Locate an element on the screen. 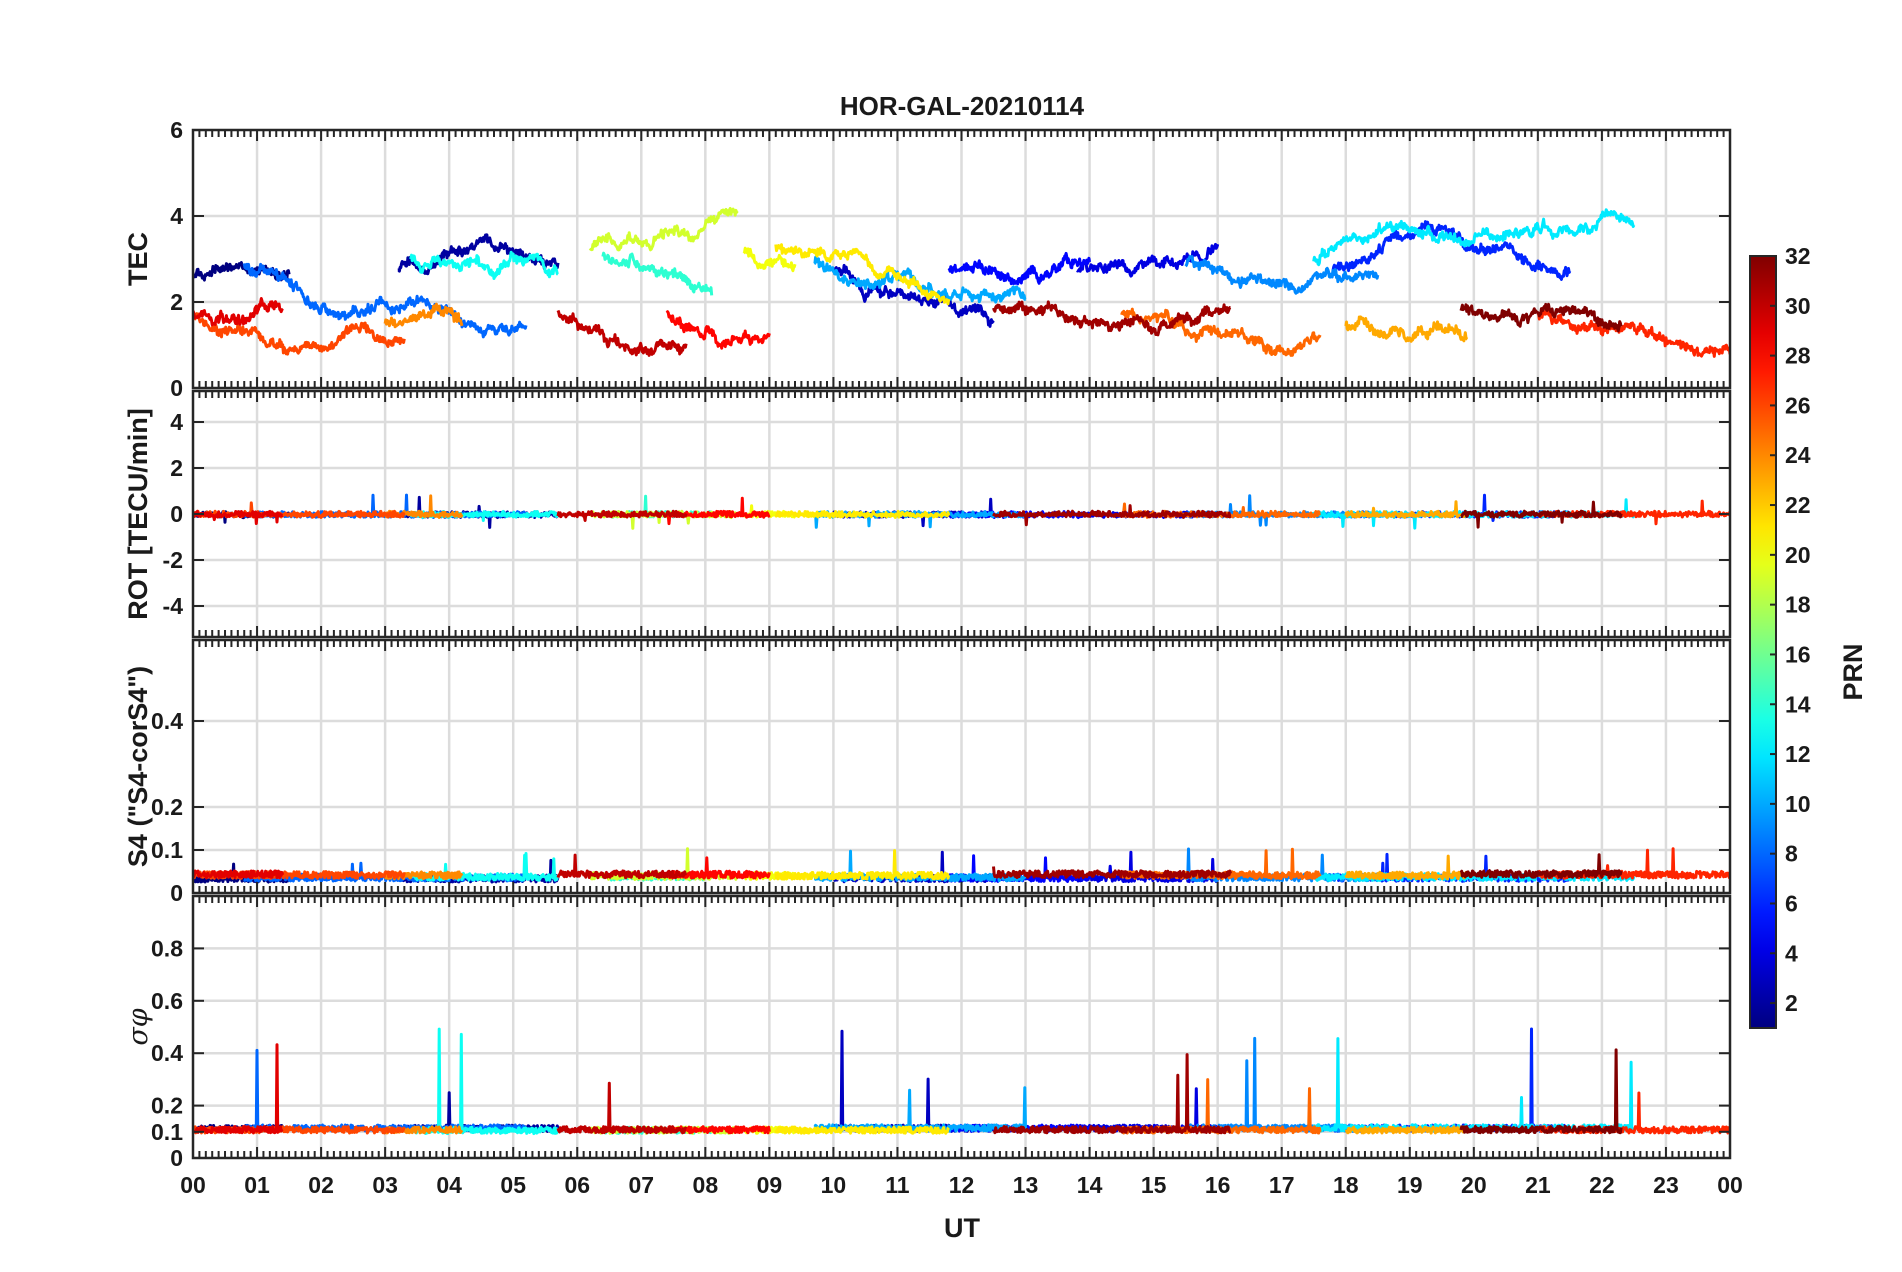  x-tick-label: 16 is located at coordinates (1218, 1185).